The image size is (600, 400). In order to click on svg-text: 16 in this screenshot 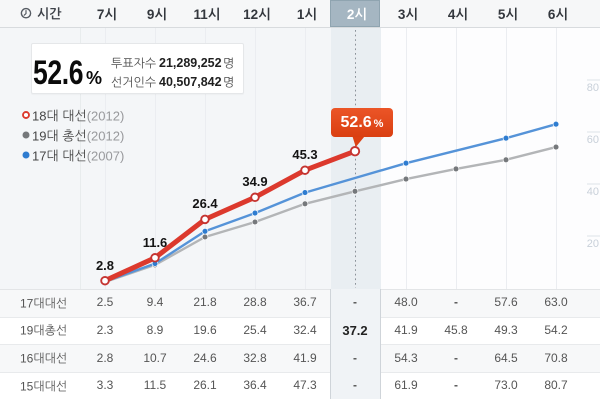, I will do `click(27, 358)`.